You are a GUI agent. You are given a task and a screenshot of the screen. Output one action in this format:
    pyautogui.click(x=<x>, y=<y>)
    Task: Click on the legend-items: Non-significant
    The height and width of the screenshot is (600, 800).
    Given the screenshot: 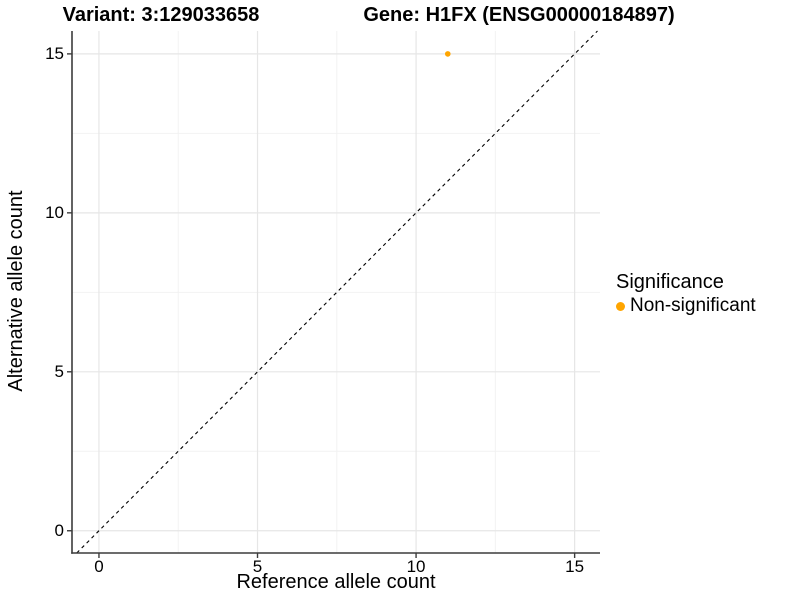 What is the action you would take?
    pyautogui.click(x=686, y=306)
    